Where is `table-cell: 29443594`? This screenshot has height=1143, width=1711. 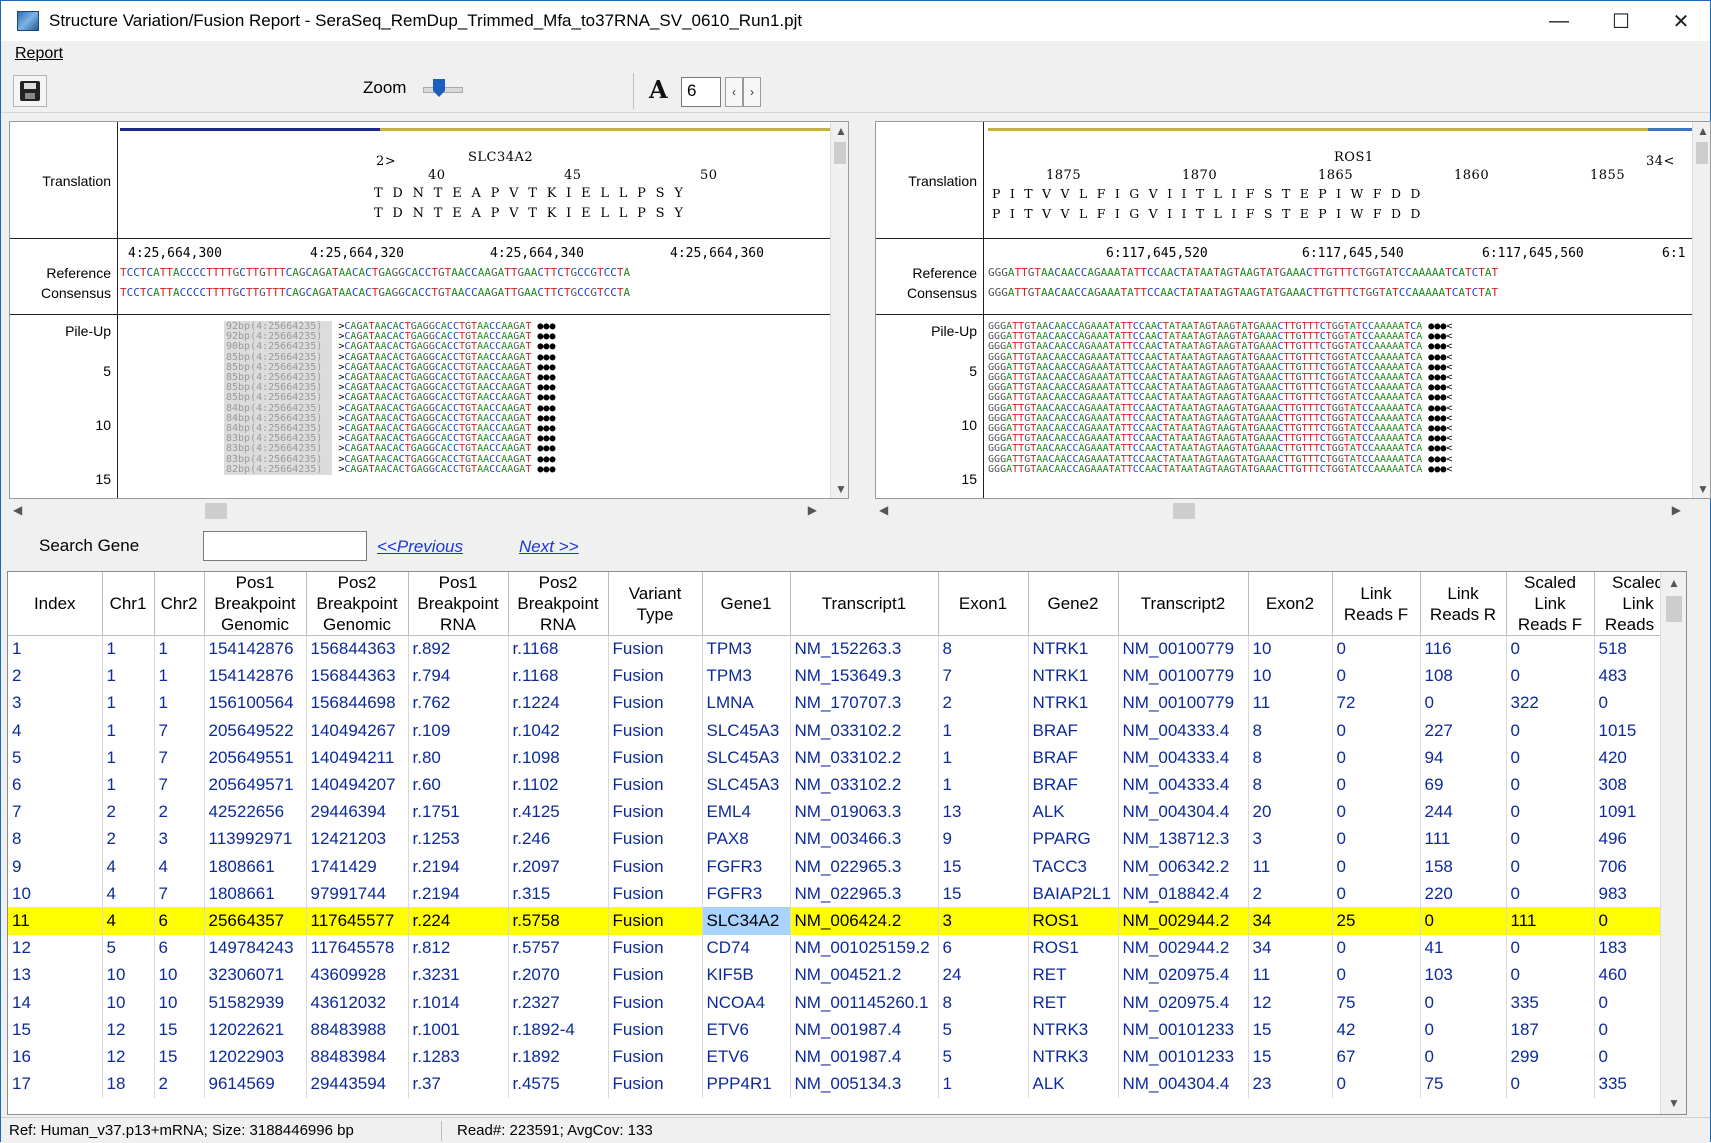
table-cell: 29443594 is located at coordinates (357, 1084).